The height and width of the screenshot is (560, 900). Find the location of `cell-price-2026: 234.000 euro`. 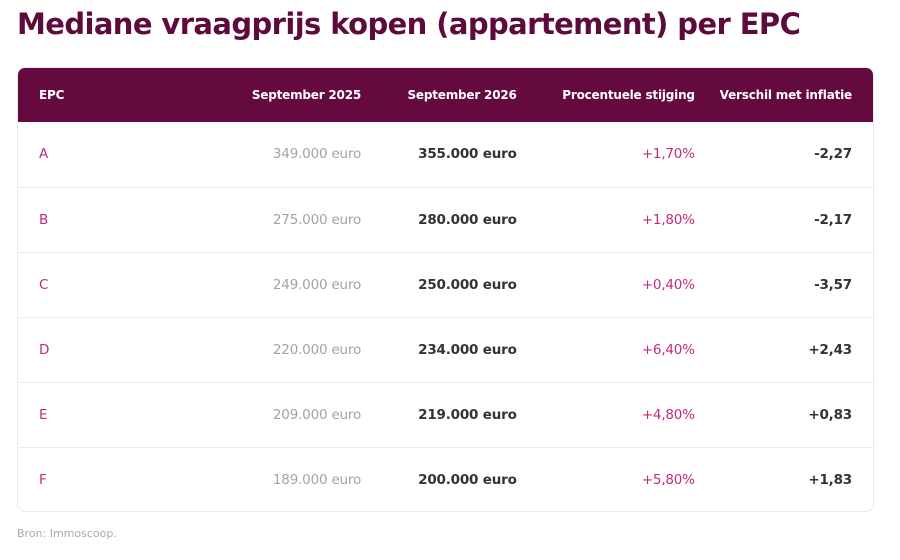

cell-price-2026: 234.000 euro is located at coordinates (467, 349).